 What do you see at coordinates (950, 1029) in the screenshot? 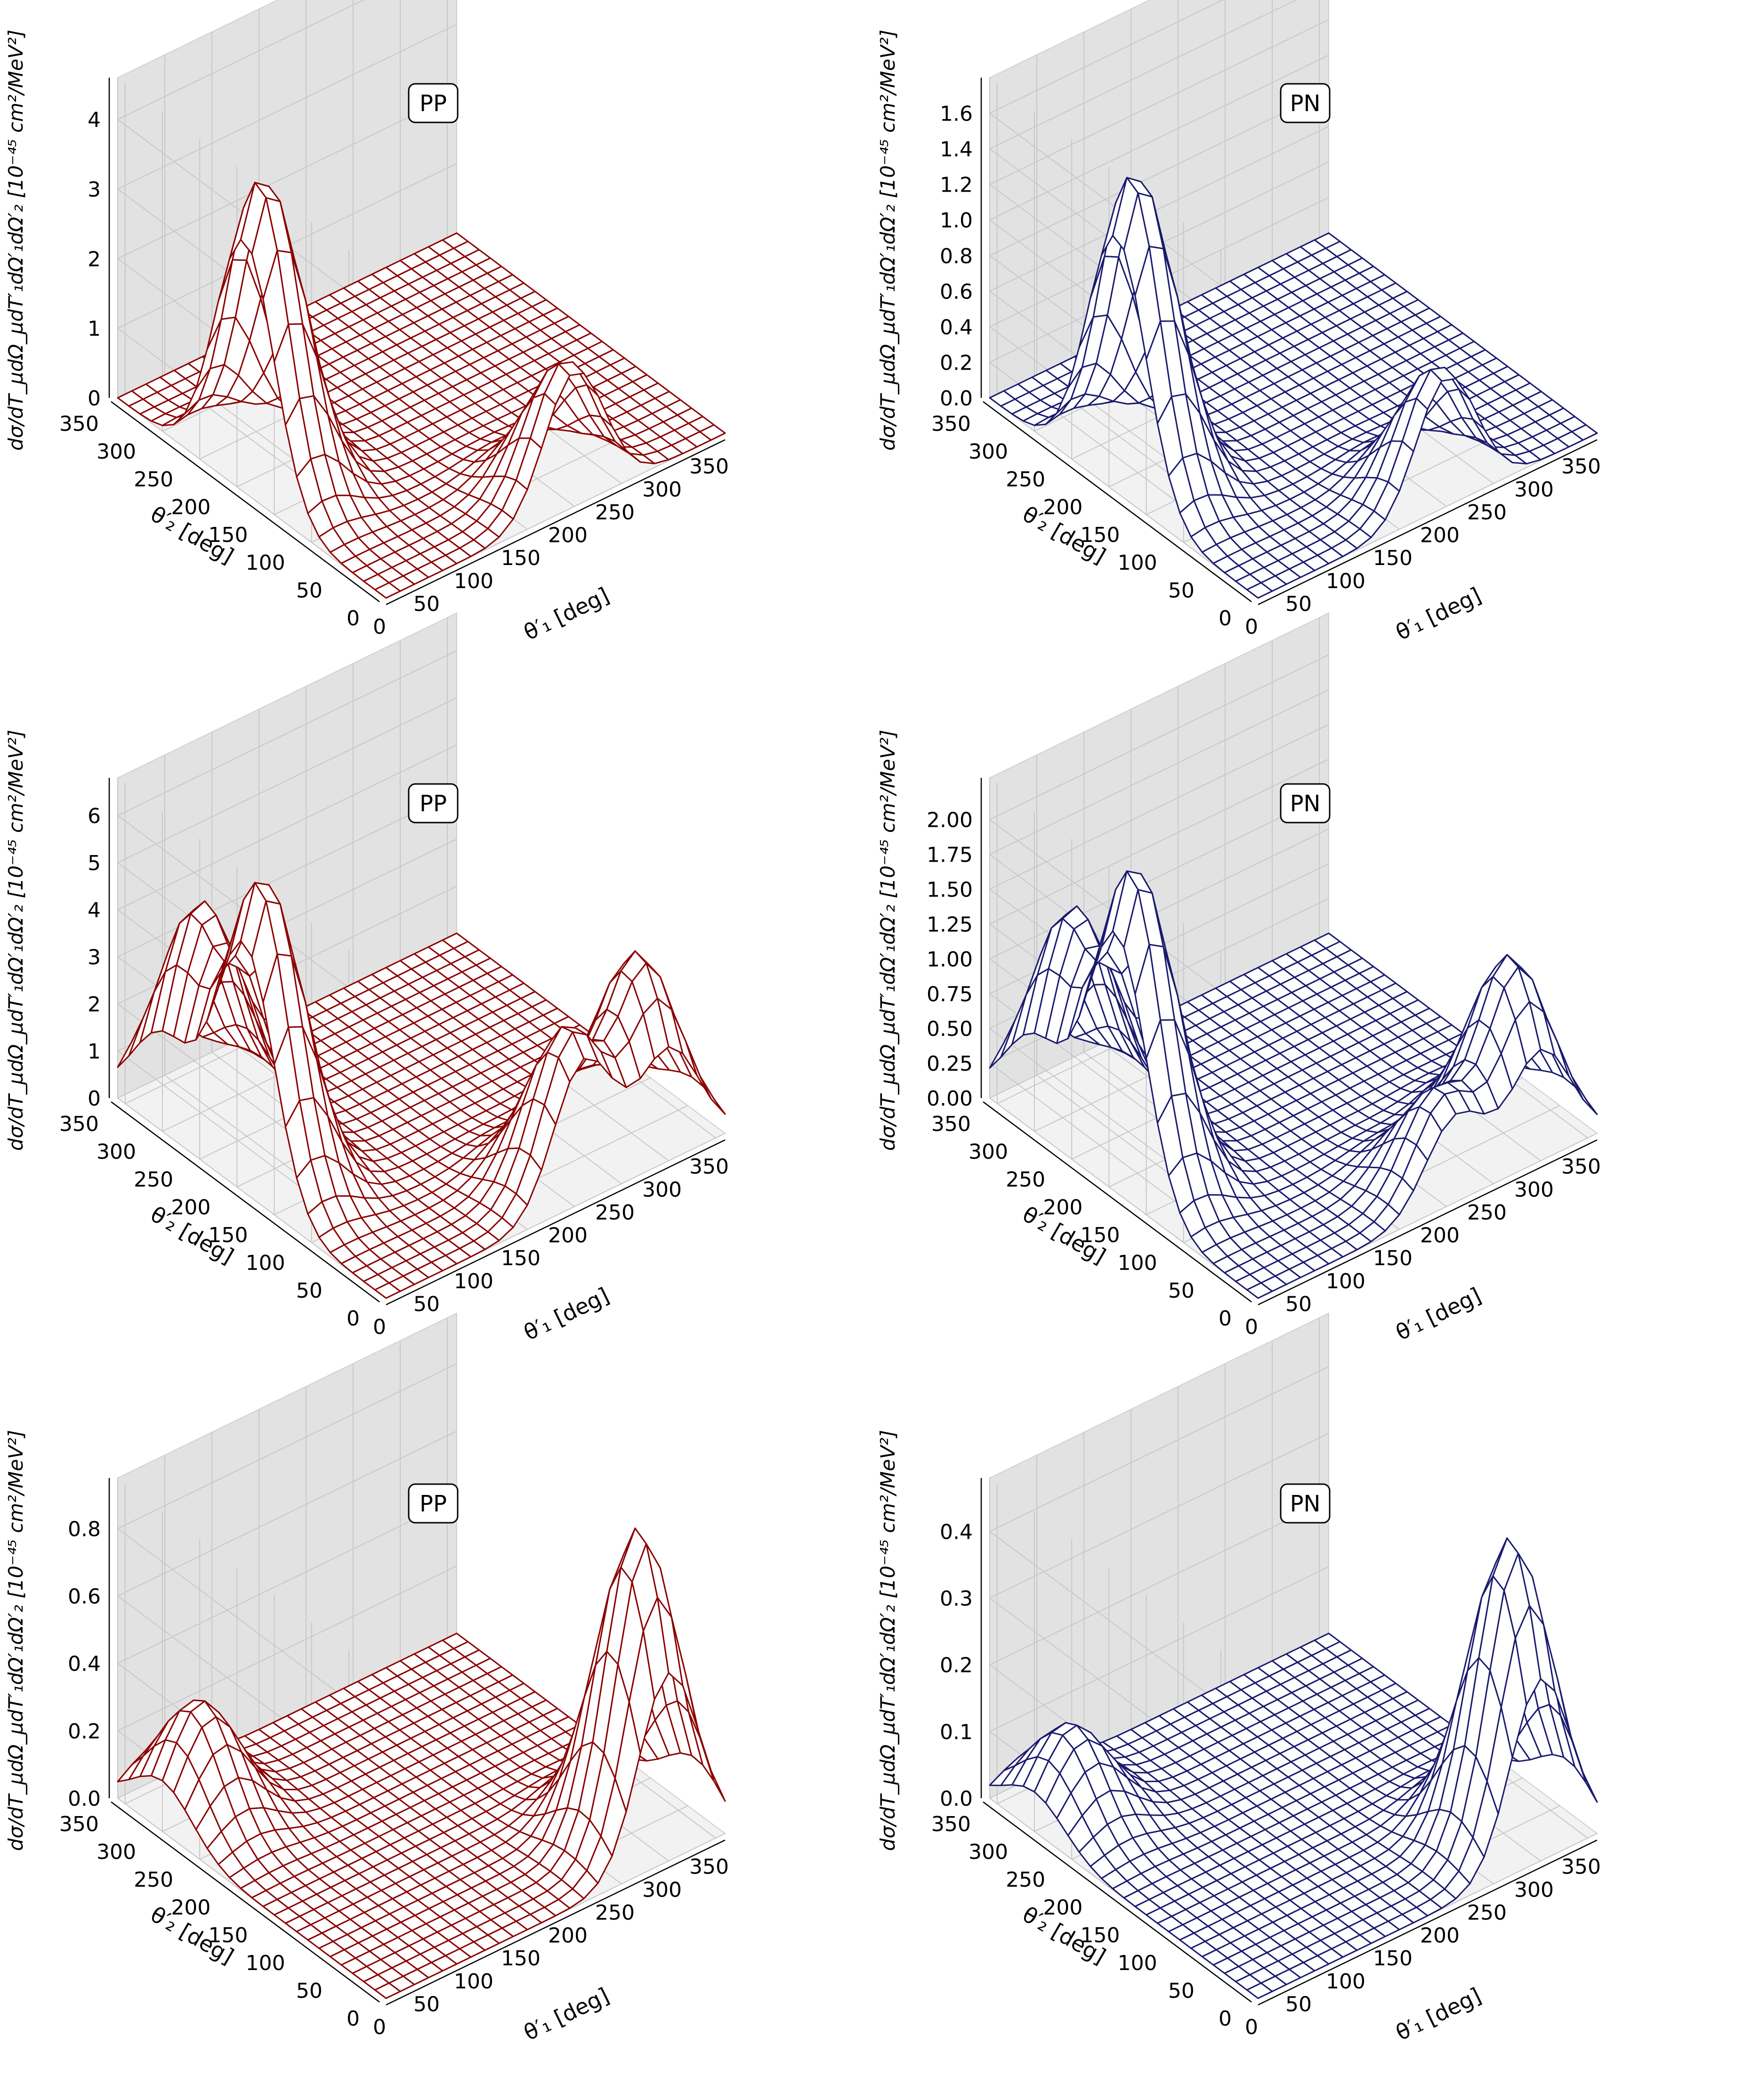
I see `z-tick-label: 0.50` at bounding box center [950, 1029].